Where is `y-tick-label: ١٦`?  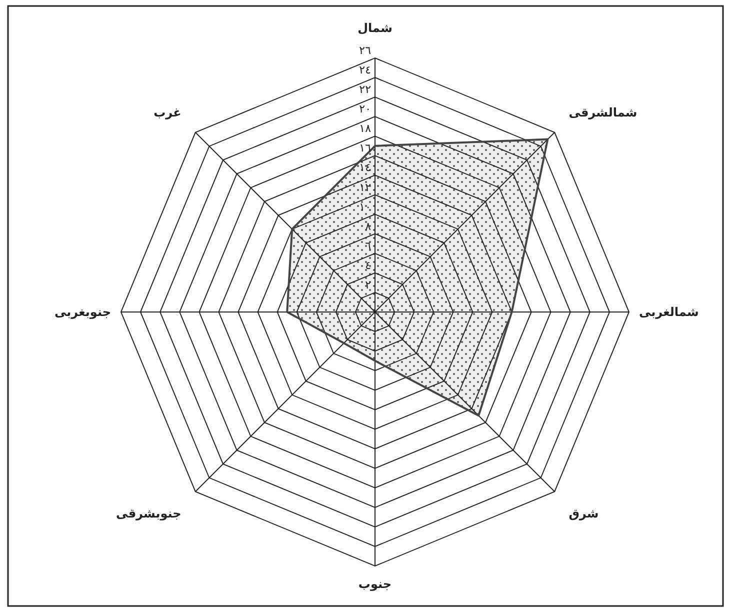
y-tick-label: ١٦ is located at coordinates (365, 148).